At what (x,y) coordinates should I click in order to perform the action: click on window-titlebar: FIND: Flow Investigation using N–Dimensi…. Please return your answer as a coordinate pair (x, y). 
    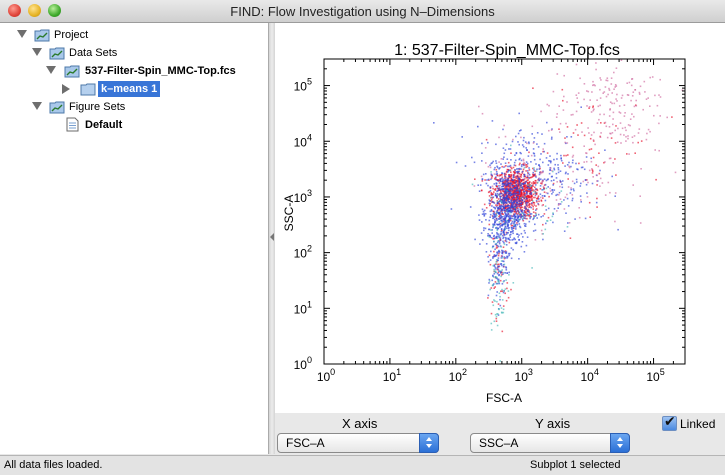
    Looking at the image, I should click on (362, 11).